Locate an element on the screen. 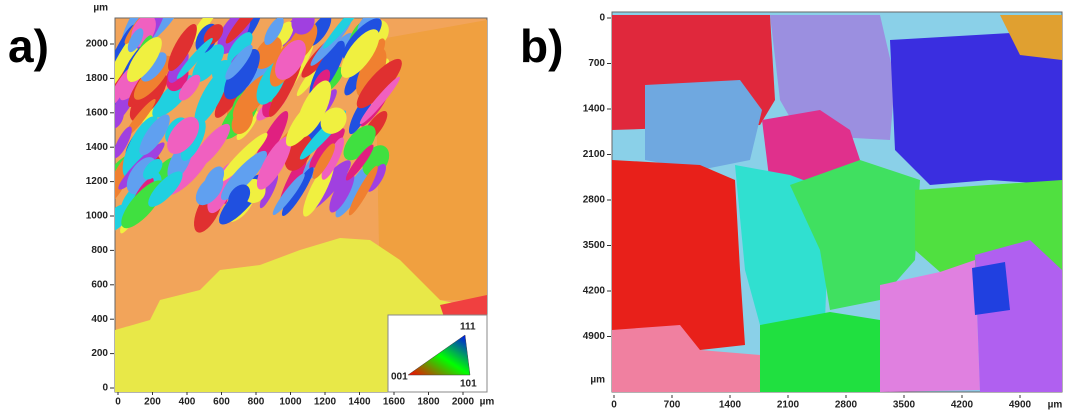  panel-label: a) is located at coordinates (28, 46).